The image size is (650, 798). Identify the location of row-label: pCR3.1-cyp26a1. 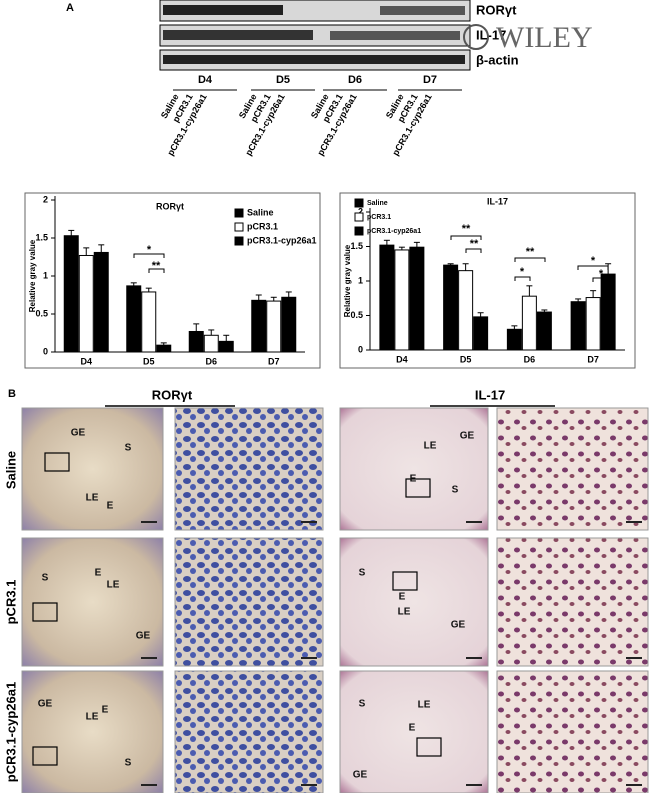
(10, 732).